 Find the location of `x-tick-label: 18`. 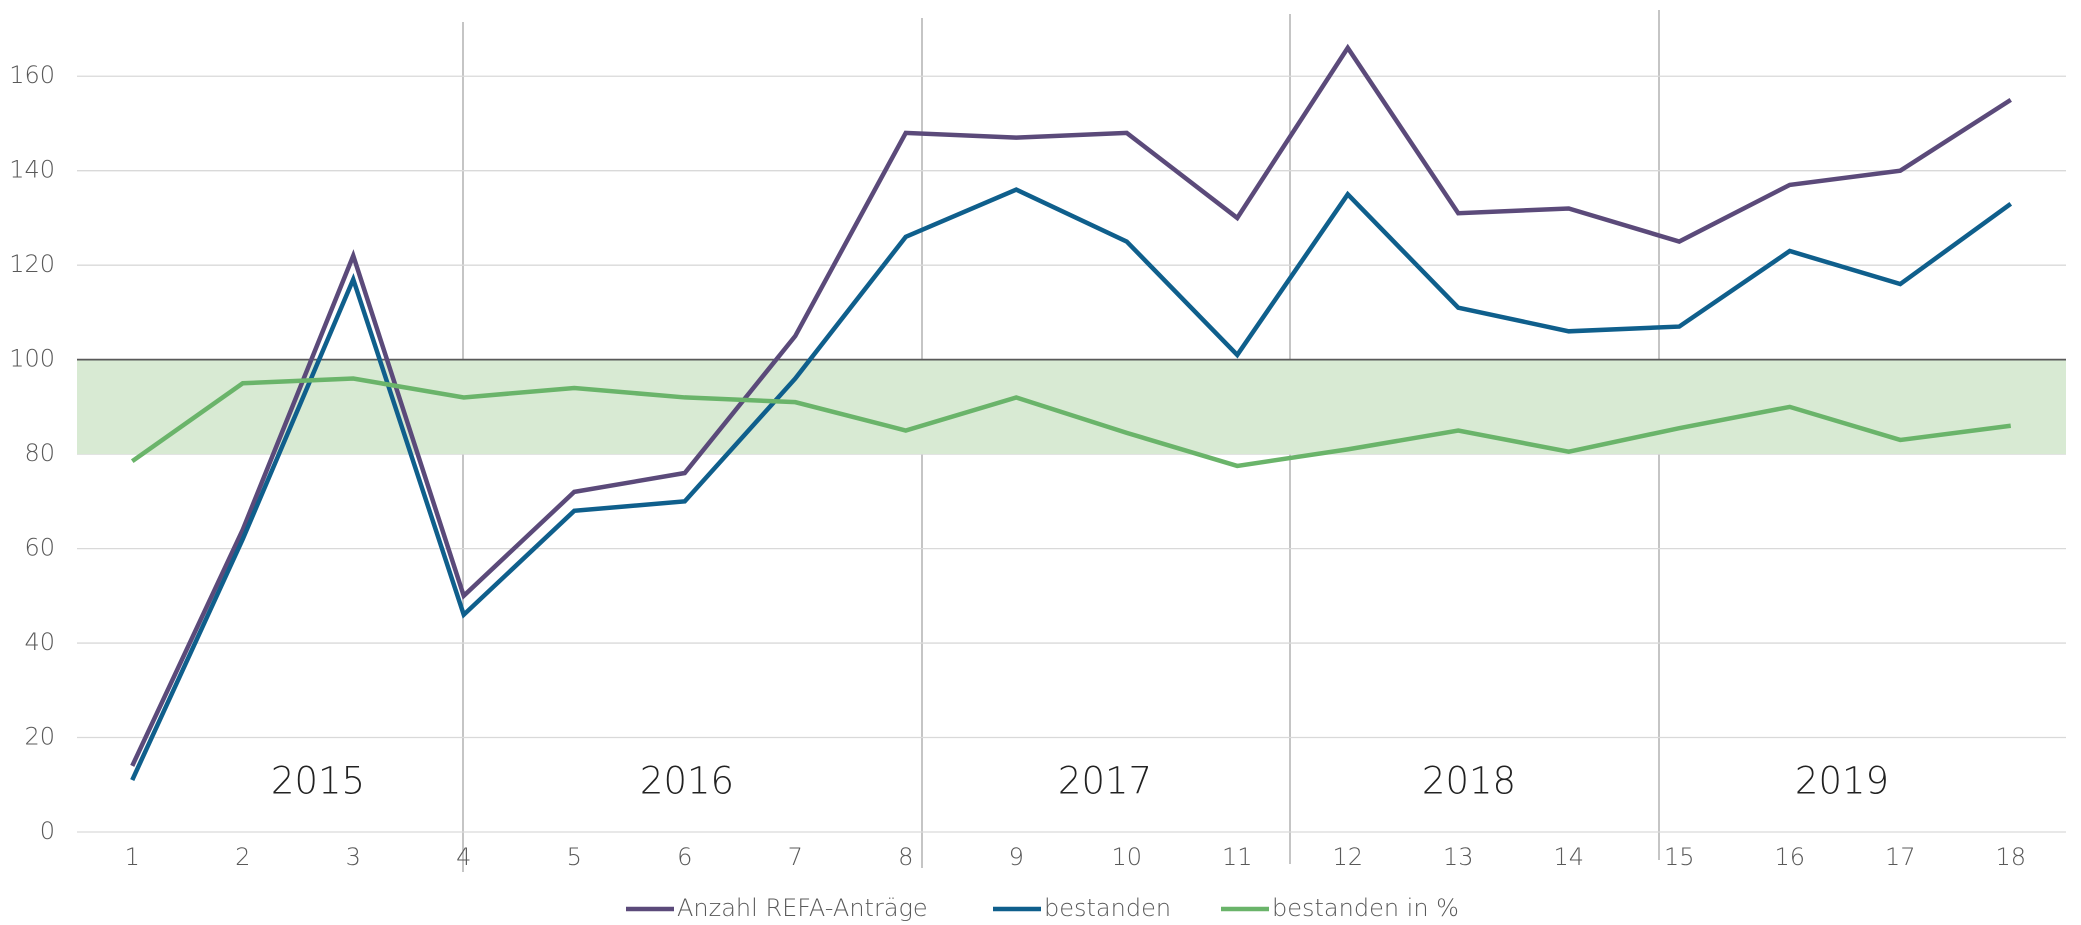

x-tick-label: 18 is located at coordinates (2010, 857).